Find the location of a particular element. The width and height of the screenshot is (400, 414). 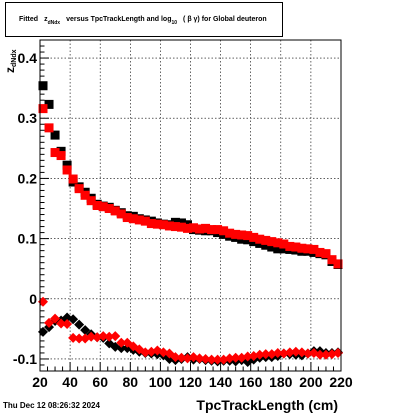

x-tick-label: 20 is located at coordinates (40, 382).